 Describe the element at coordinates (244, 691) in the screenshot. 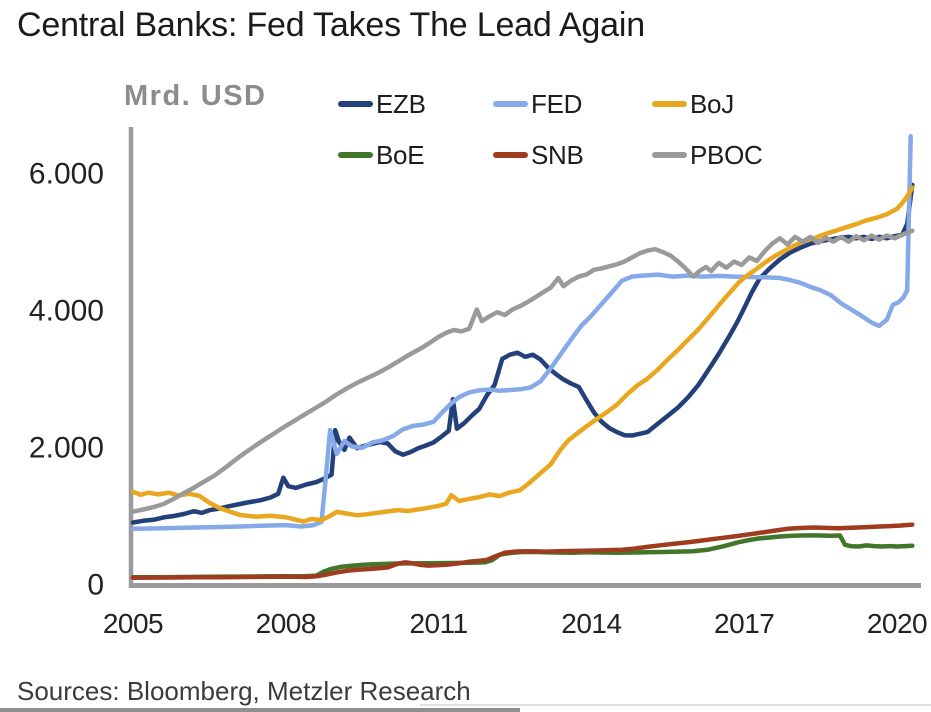

I see `source-note: Sources: Bloomberg, Metzler Research` at that location.